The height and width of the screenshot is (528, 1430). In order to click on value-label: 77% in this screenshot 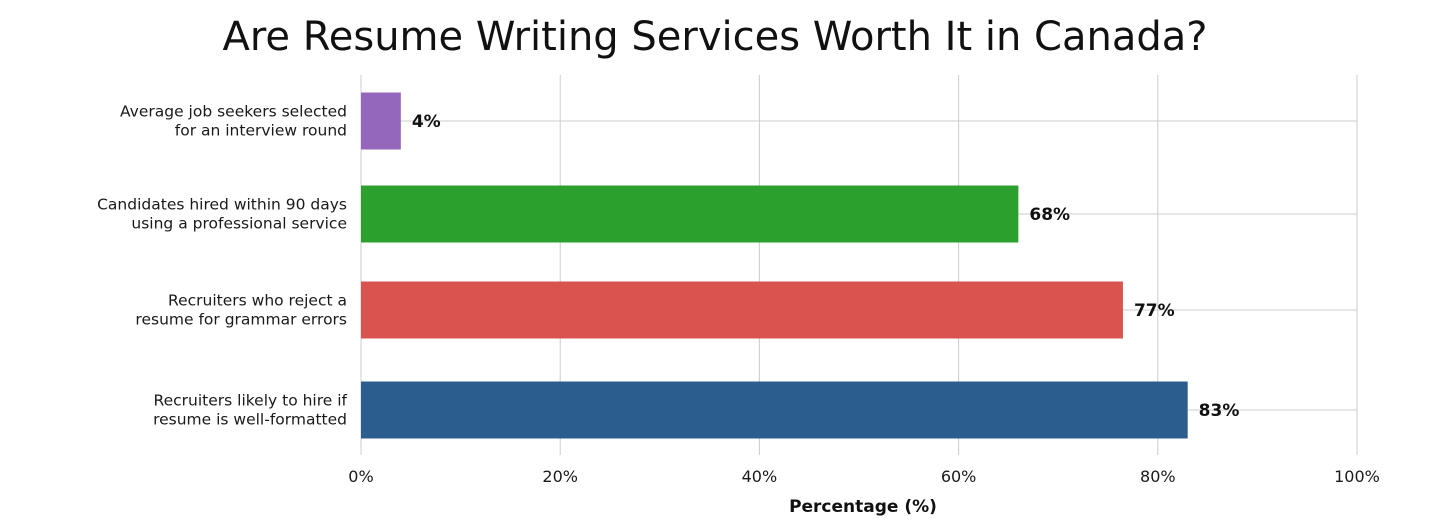, I will do `click(1154, 311)`.